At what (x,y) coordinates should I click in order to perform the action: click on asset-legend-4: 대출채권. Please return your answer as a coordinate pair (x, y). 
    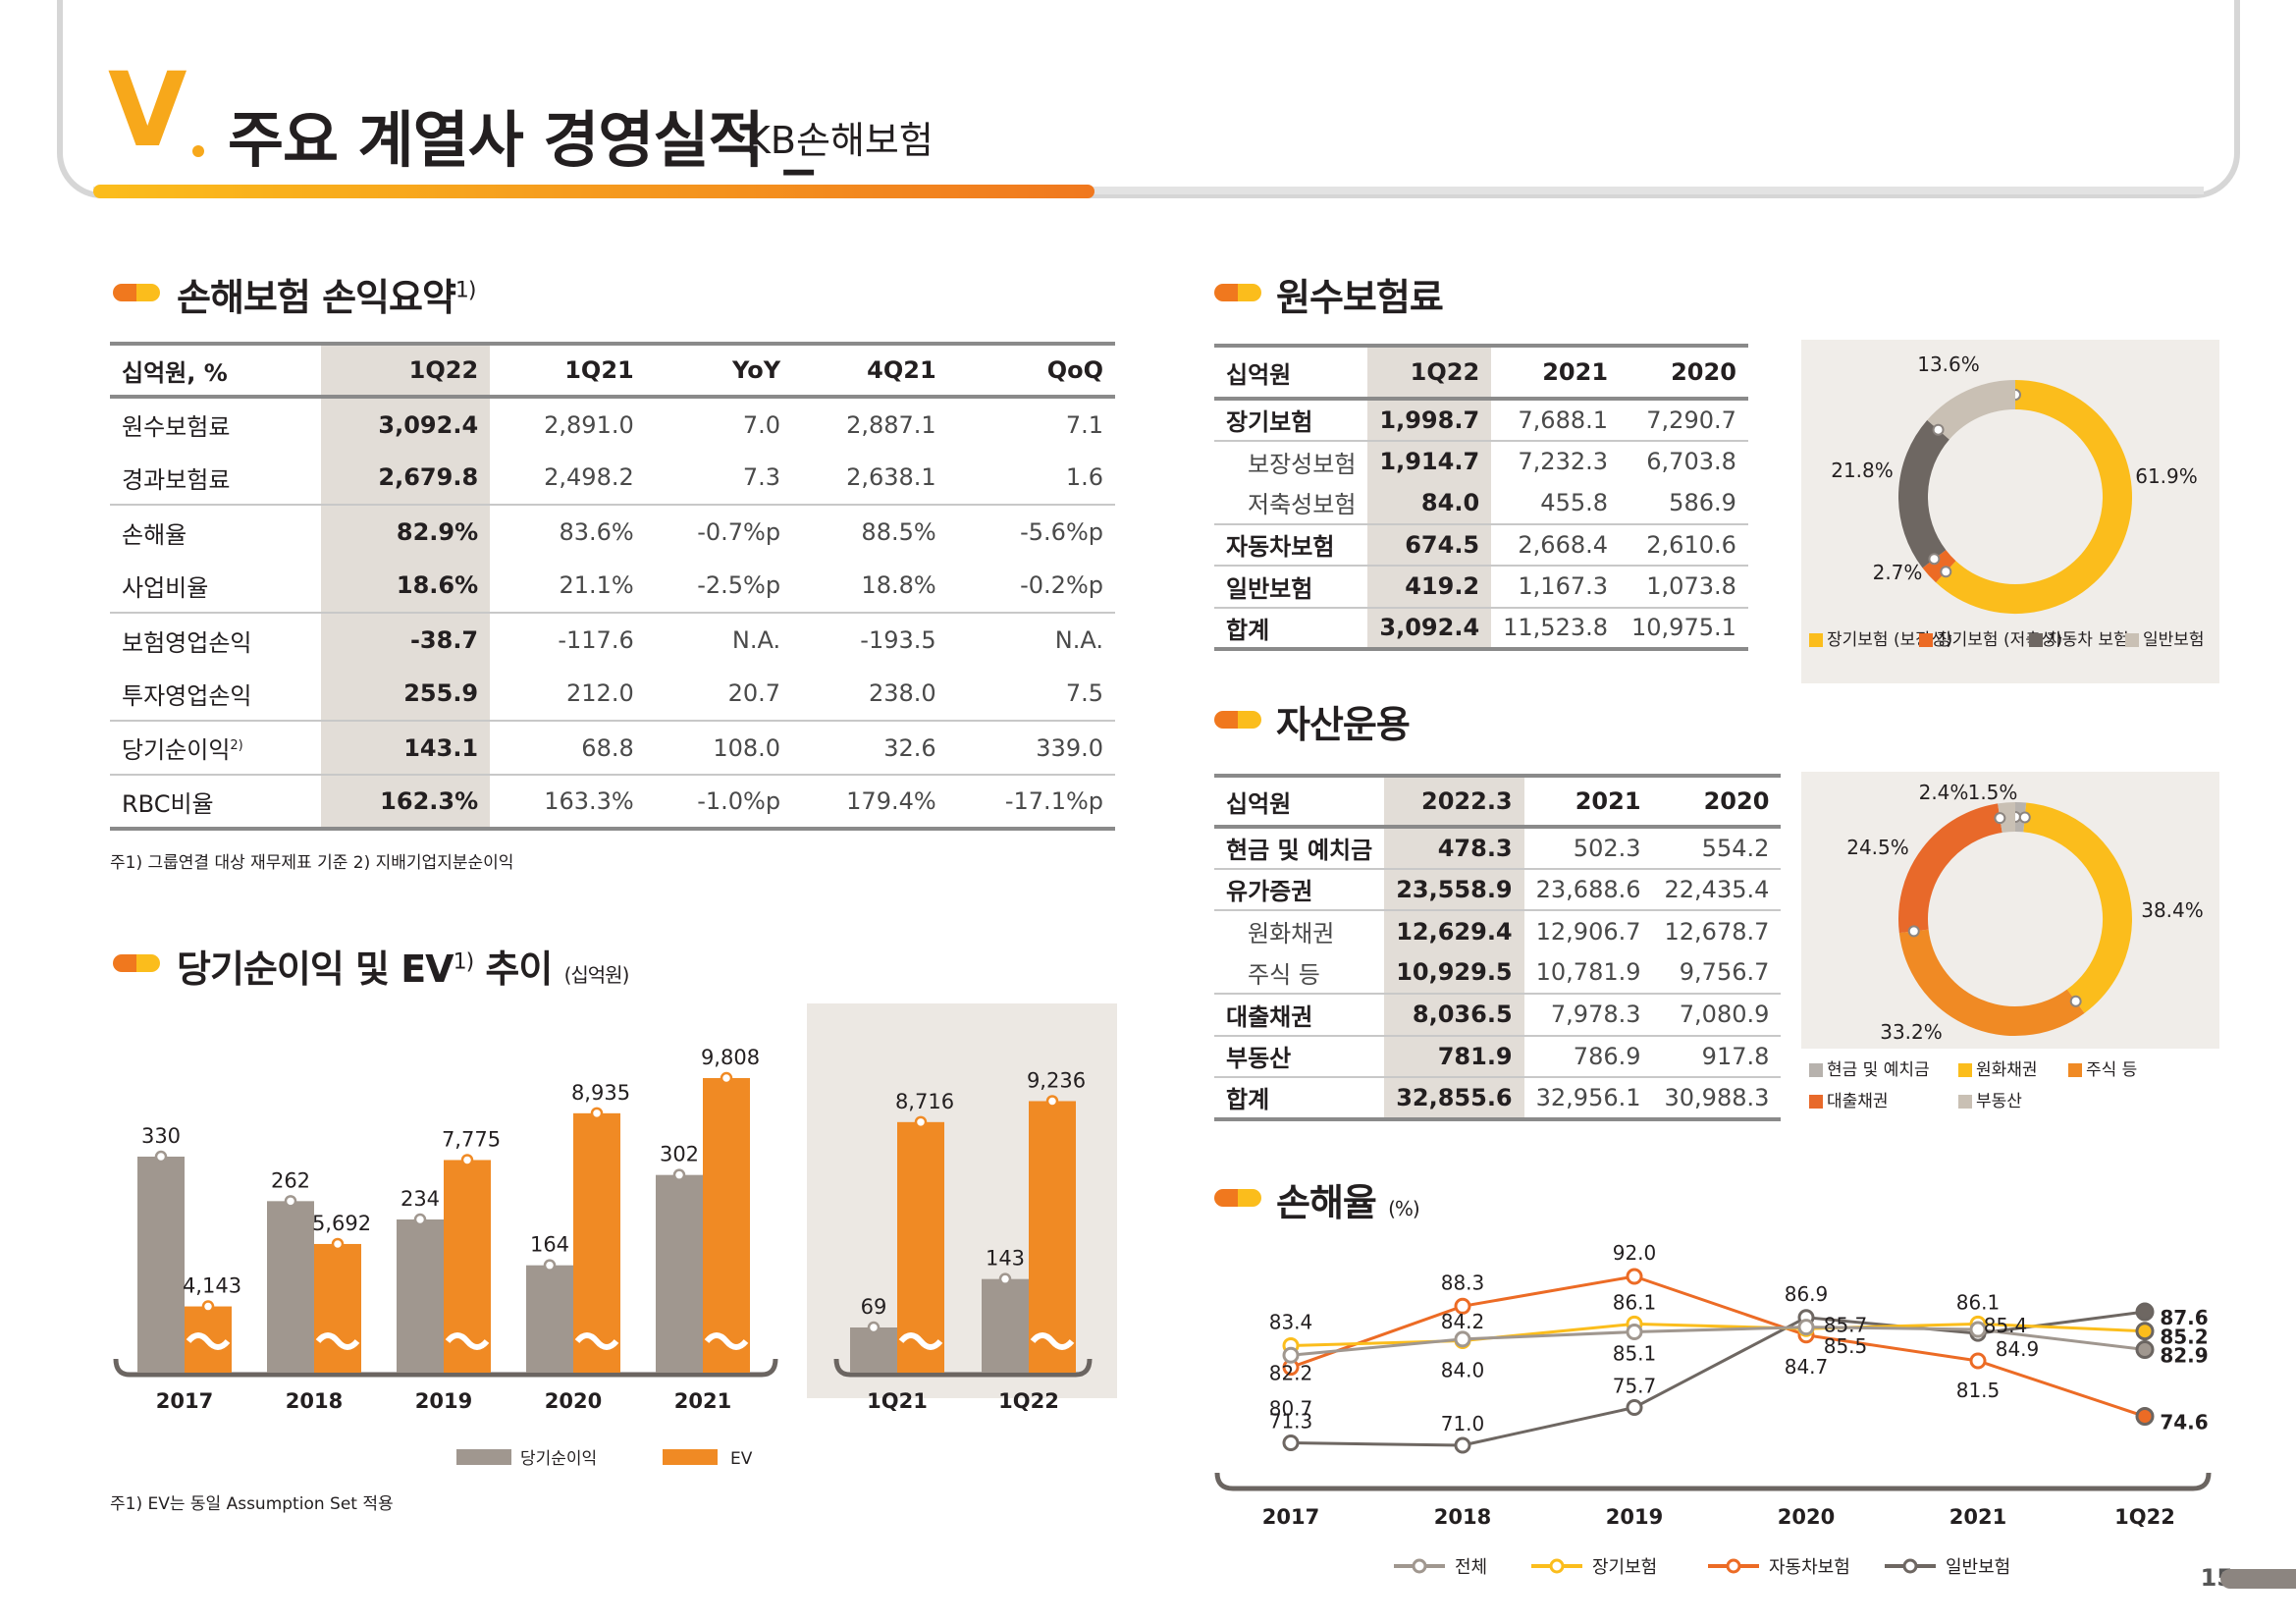
    Looking at the image, I should click on (1849, 1102).